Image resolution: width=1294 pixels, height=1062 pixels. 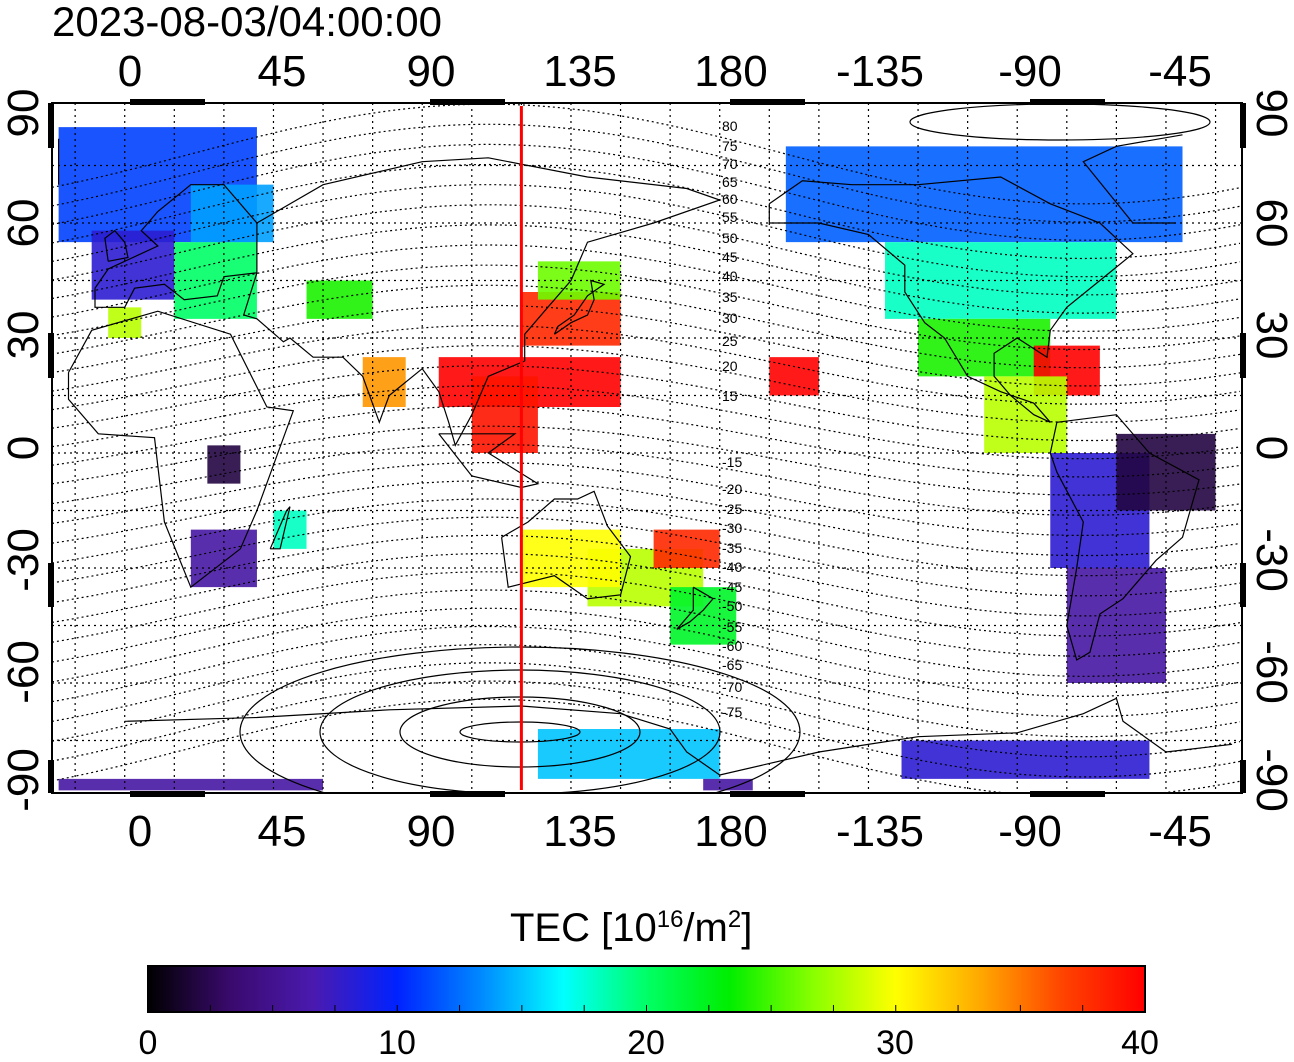 I want to click on top-lon-label: 45, so click(x=282, y=71).